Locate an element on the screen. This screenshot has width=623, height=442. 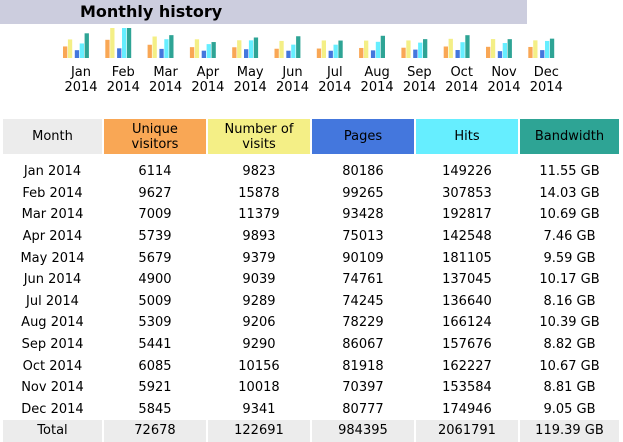
cell-visits: 9379 is located at coordinates (259, 258).